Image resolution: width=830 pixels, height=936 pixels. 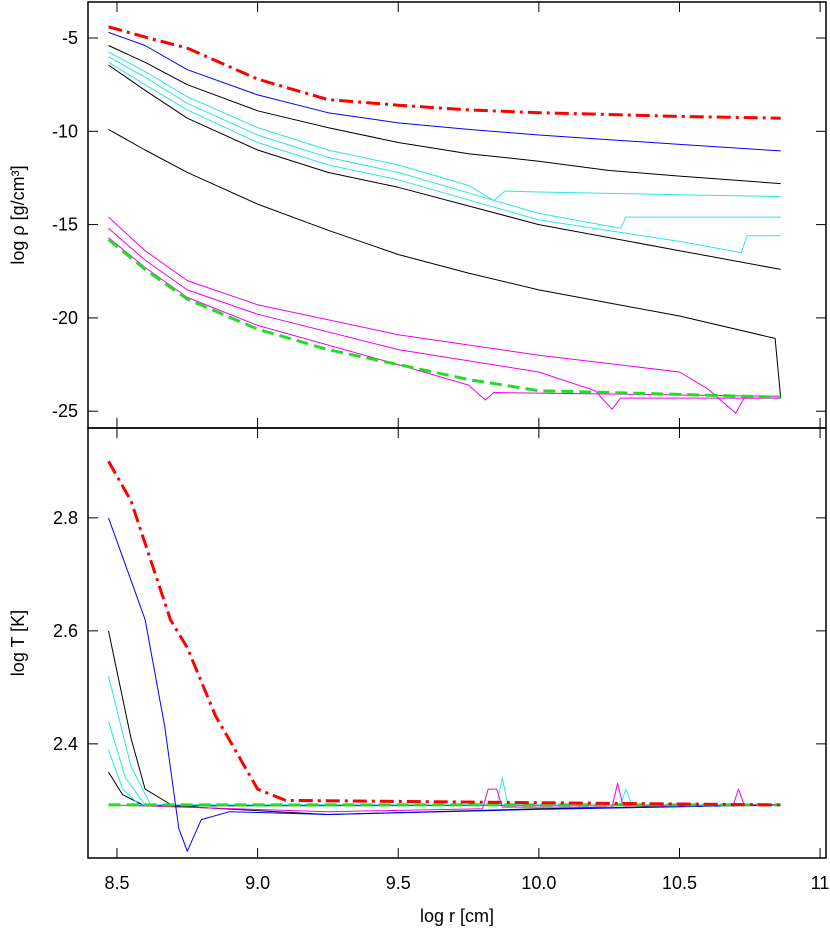 What do you see at coordinates (257, 883) in the screenshot?
I see `x-tick-label: 9.0` at bounding box center [257, 883].